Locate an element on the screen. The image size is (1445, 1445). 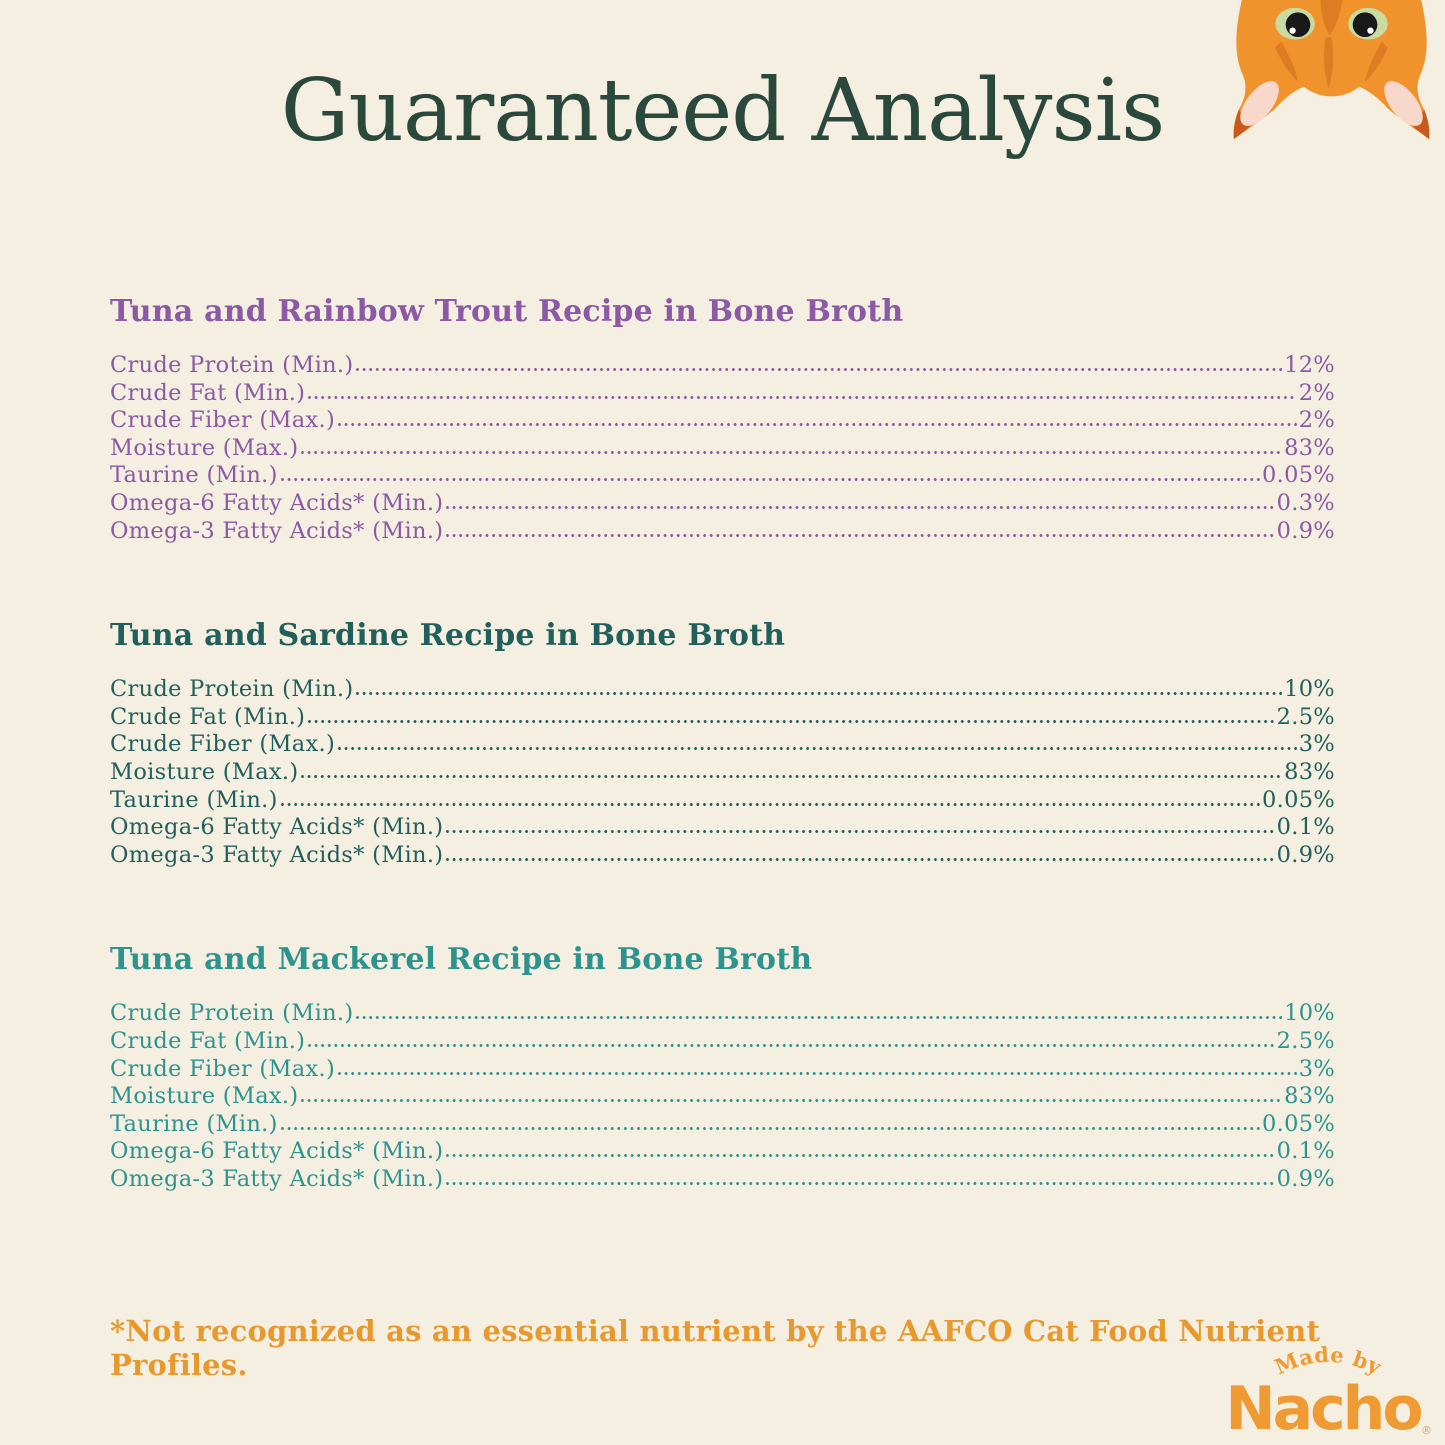
analysis-row: Crude Fat (Min.) 2% is located at coordinates (722, 394).